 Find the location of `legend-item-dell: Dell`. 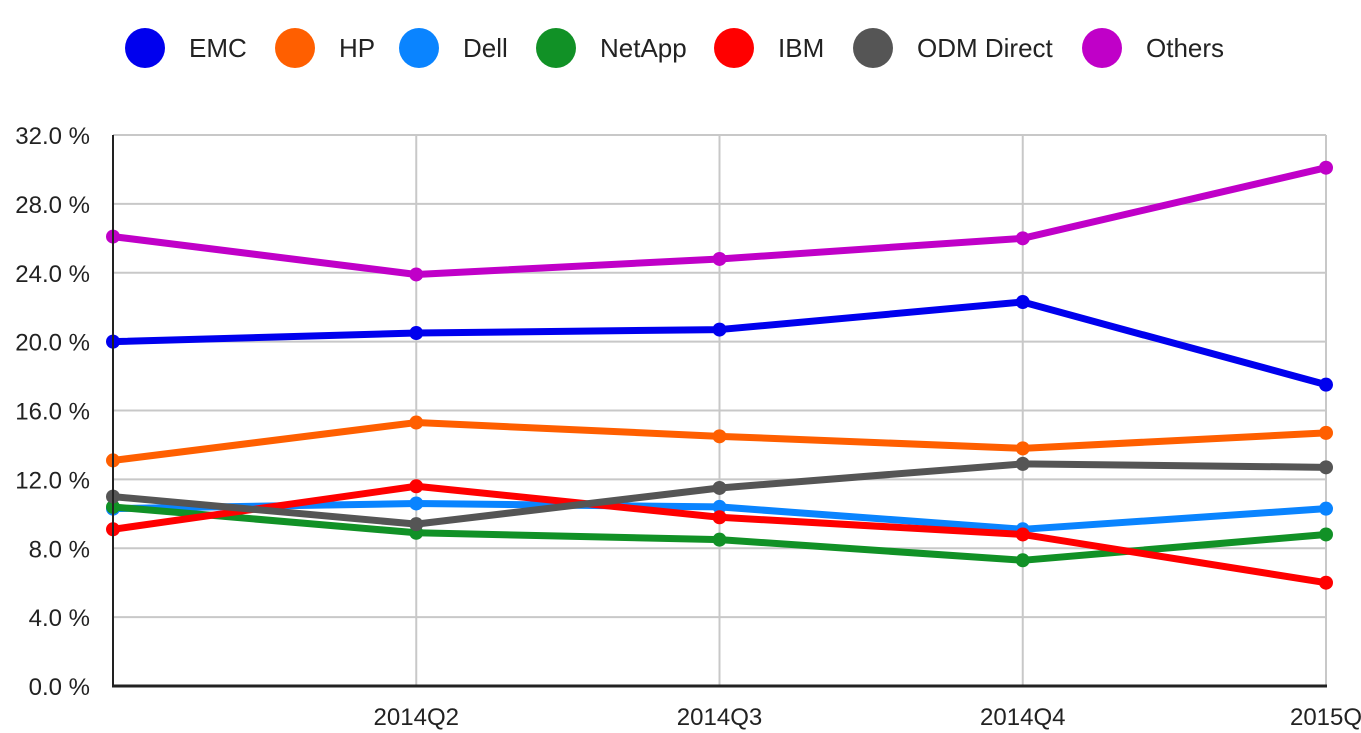

legend-item-dell: Dell is located at coordinates (453, 48).